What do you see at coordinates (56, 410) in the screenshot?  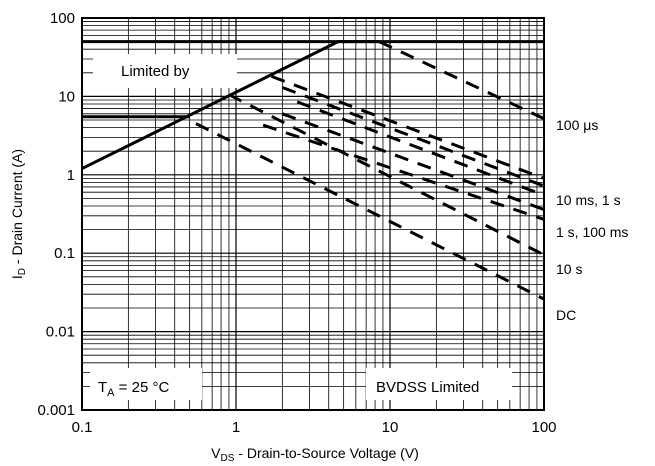 I see `y-tick-label: 0.001` at bounding box center [56, 410].